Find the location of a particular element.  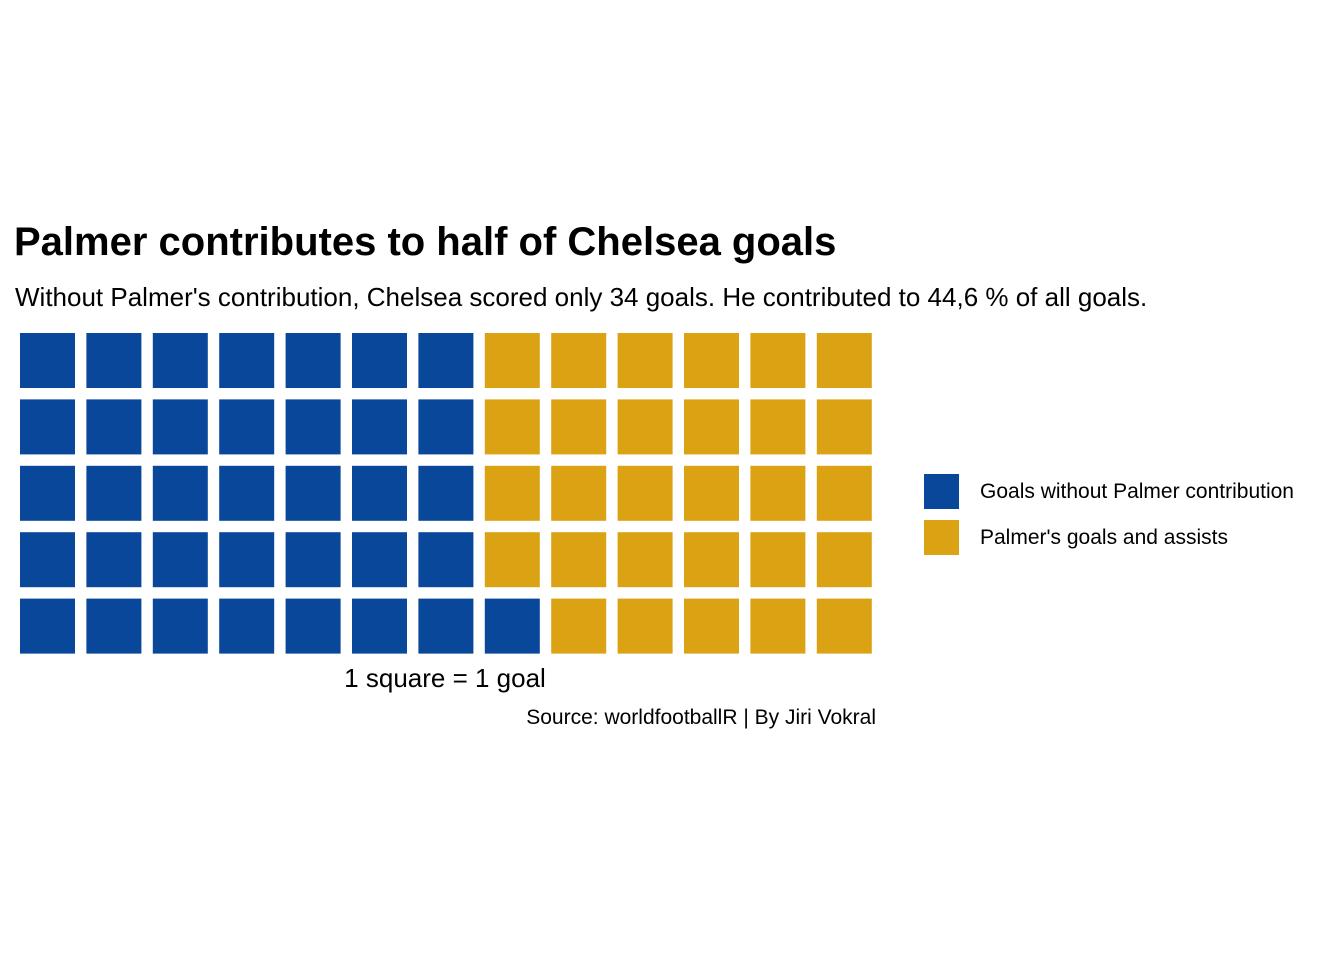

legend-label-without-palmer: Goals without Palmer contribution is located at coordinates (1137, 491).